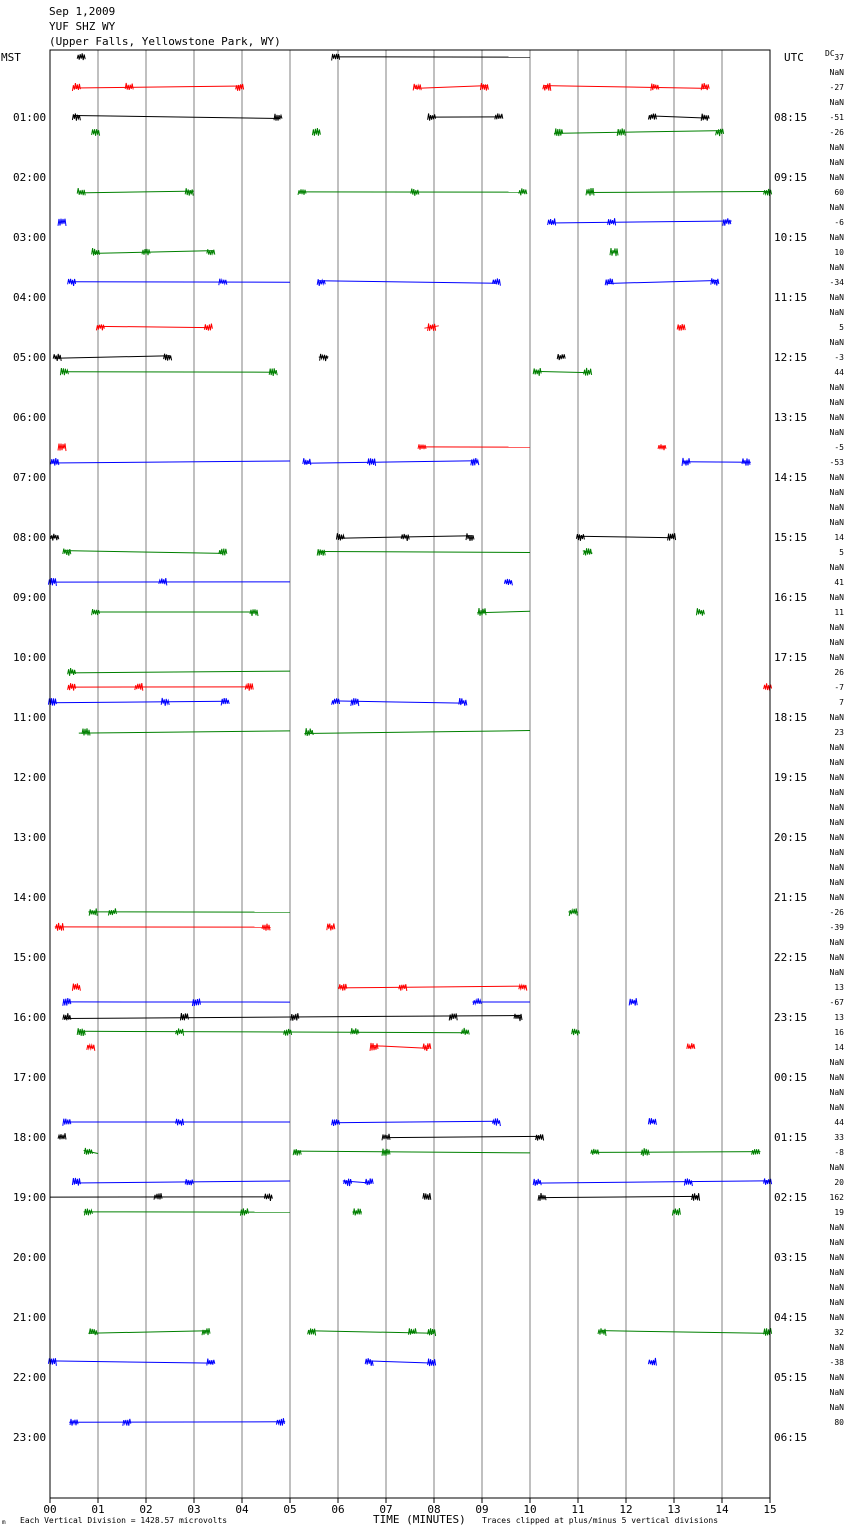 The image size is (850, 1534). Describe the element at coordinates (837, 927) in the screenshot. I see `dc-offset-value: -39` at that location.